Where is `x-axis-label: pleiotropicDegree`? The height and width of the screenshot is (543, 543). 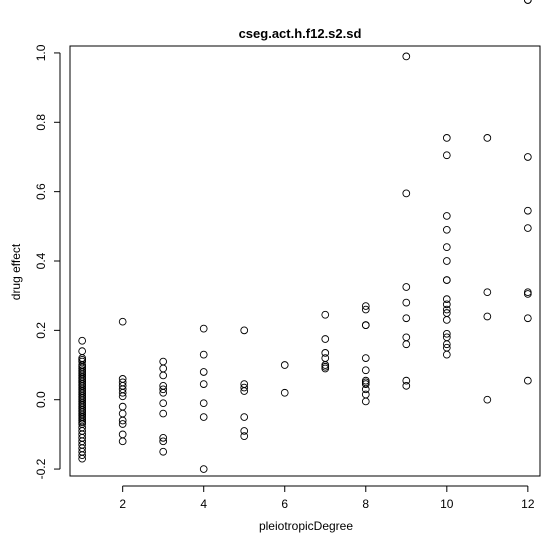
x-axis-label: pleiotropicDegree is located at coordinates (306, 526).